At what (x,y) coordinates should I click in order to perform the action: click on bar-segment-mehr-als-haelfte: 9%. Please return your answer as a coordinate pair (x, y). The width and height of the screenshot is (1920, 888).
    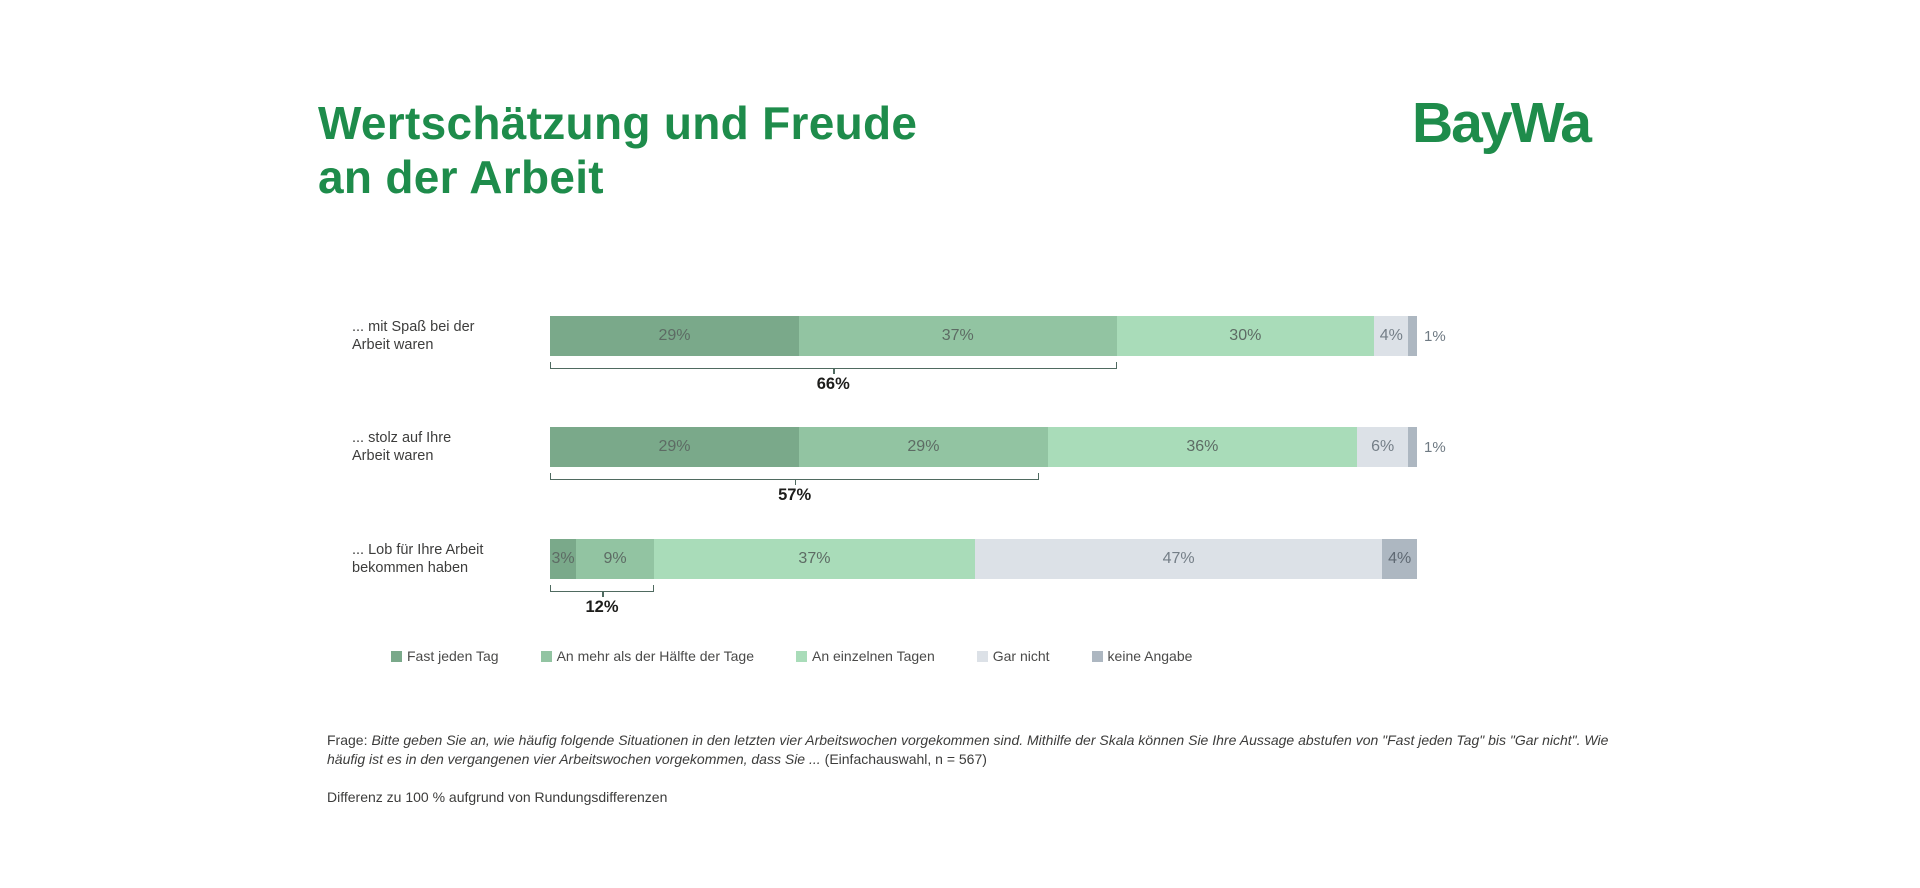
    Looking at the image, I should click on (615, 559).